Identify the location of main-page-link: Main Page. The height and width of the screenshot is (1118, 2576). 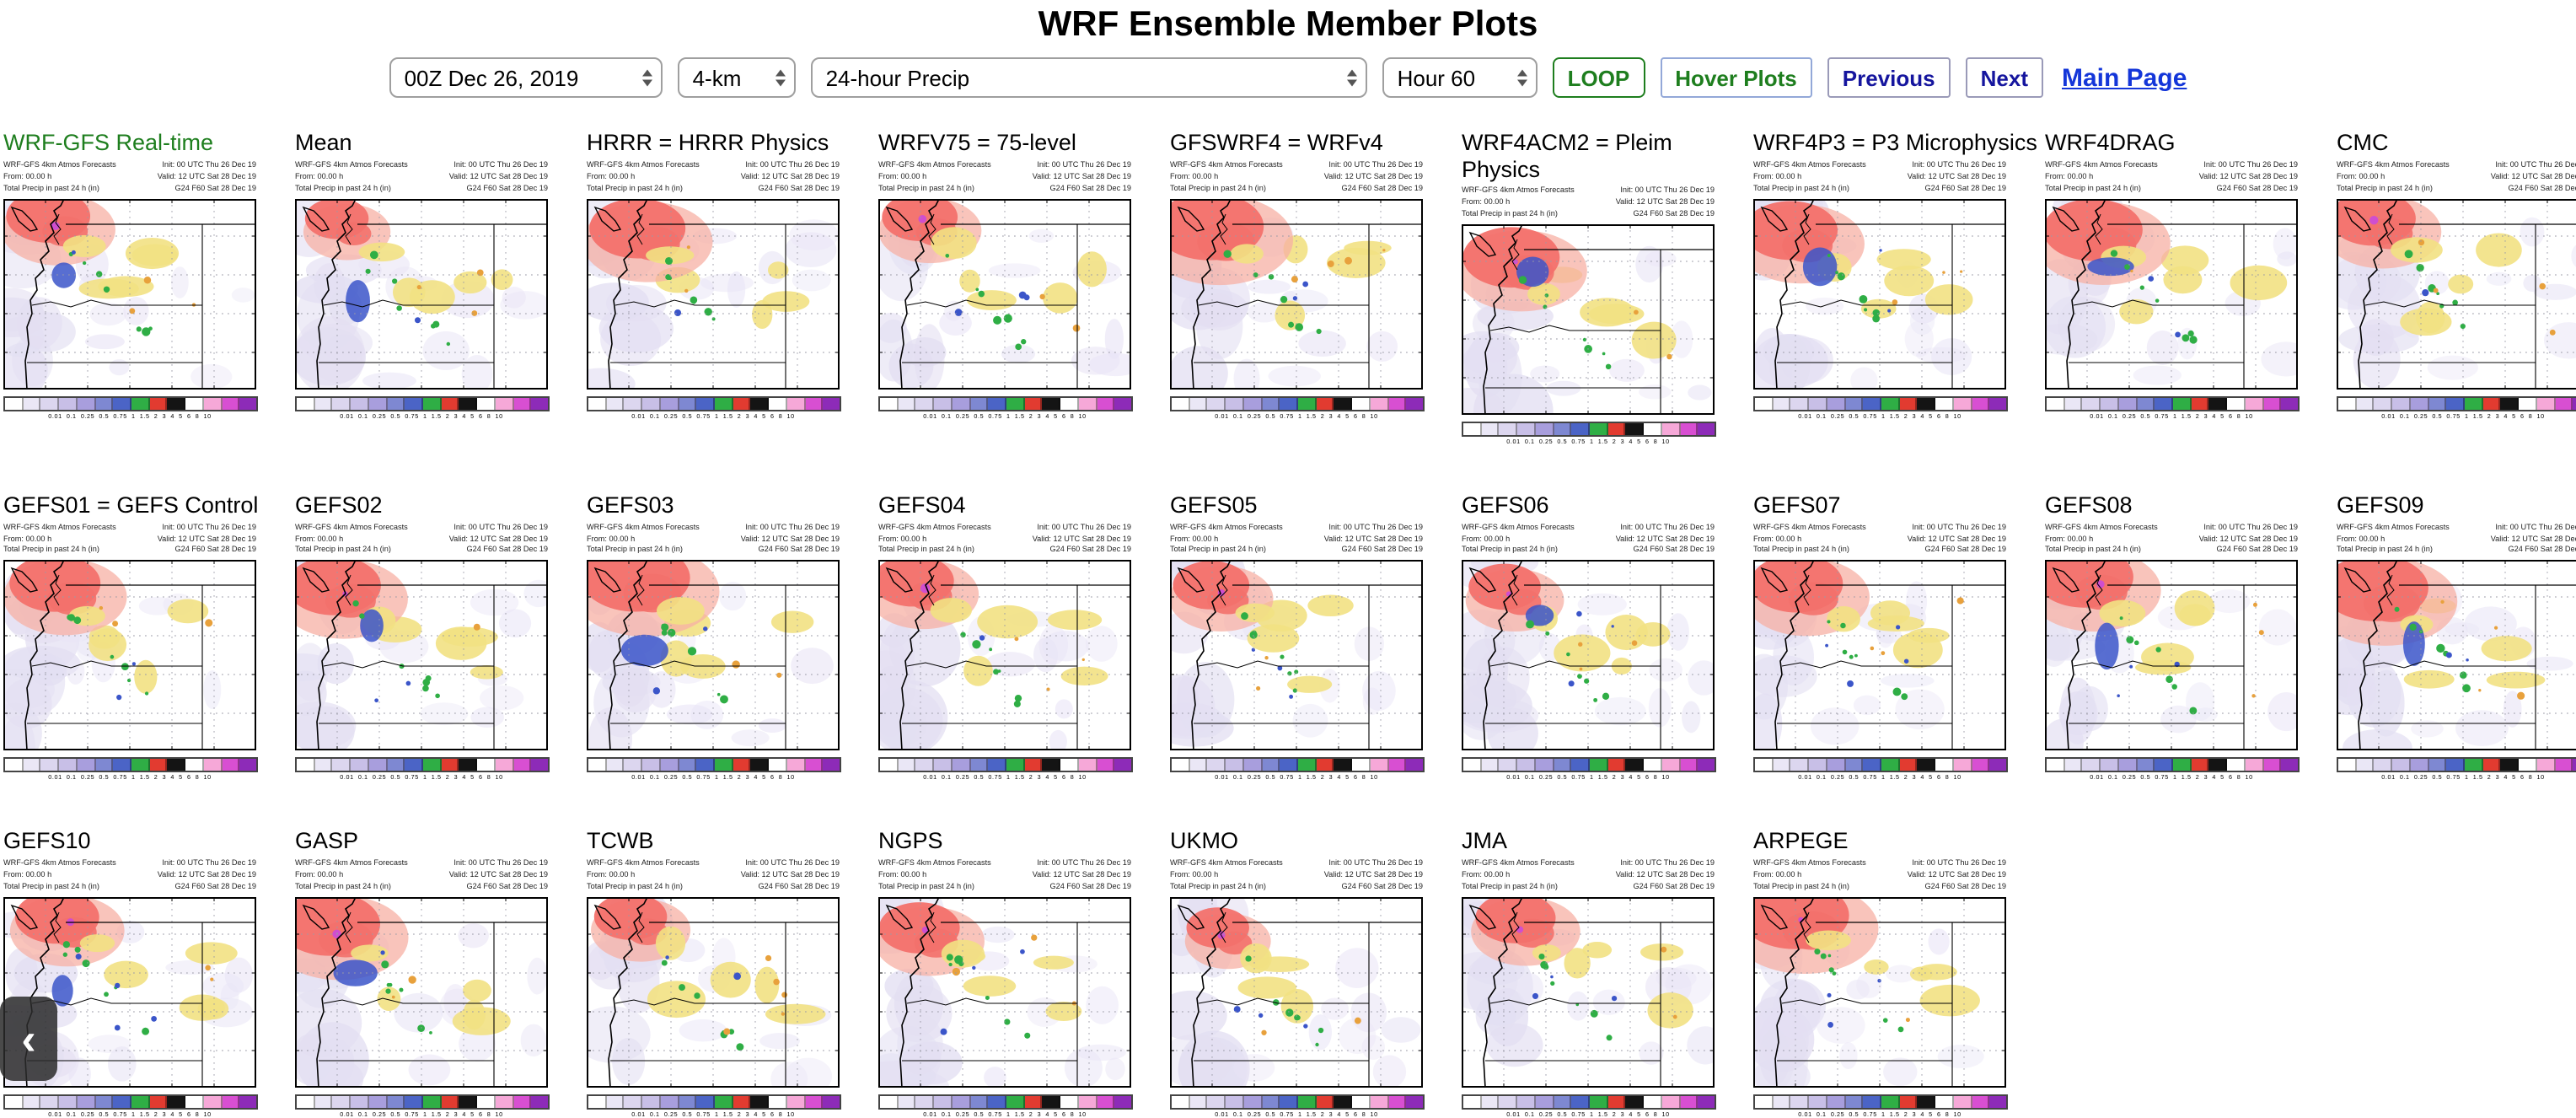
(2124, 77).